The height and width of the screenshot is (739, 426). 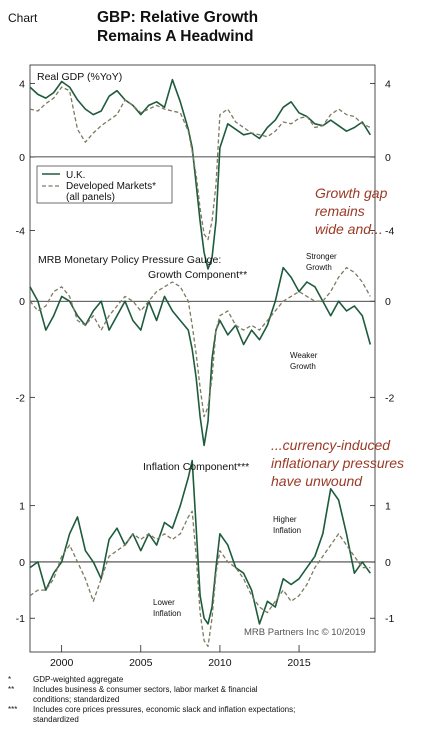 What do you see at coordinates (11, 689) in the screenshot?
I see `footnote-marker: **` at bounding box center [11, 689].